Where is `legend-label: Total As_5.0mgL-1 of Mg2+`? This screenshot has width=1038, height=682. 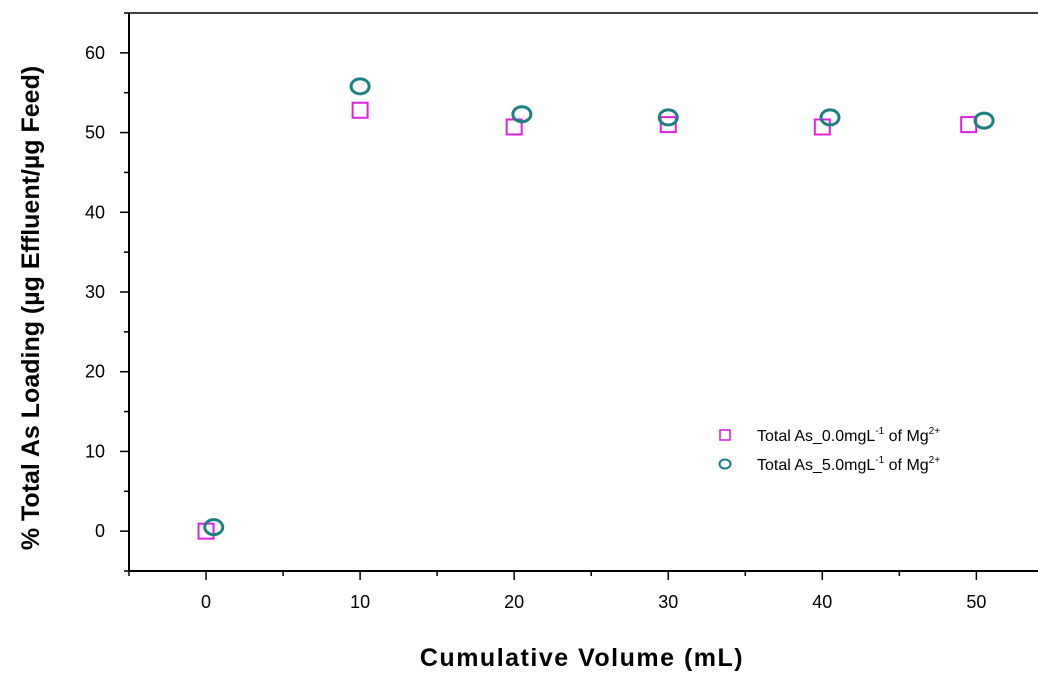 legend-label: Total As_5.0mgL-1 of Mg2+ is located at coordinates (848, 464).